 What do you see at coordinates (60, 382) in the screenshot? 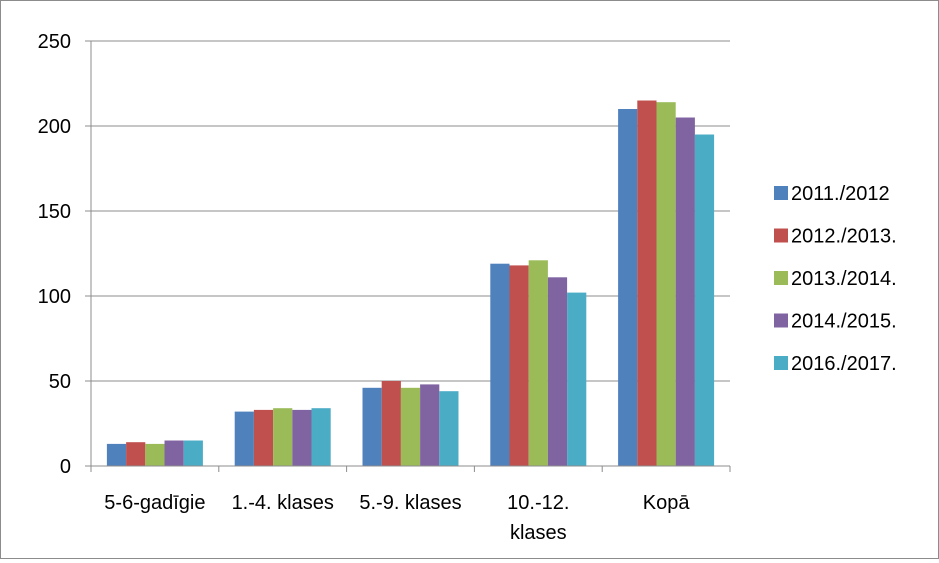
I see `y-tick-label: 50` at bounding box center [60, 382].